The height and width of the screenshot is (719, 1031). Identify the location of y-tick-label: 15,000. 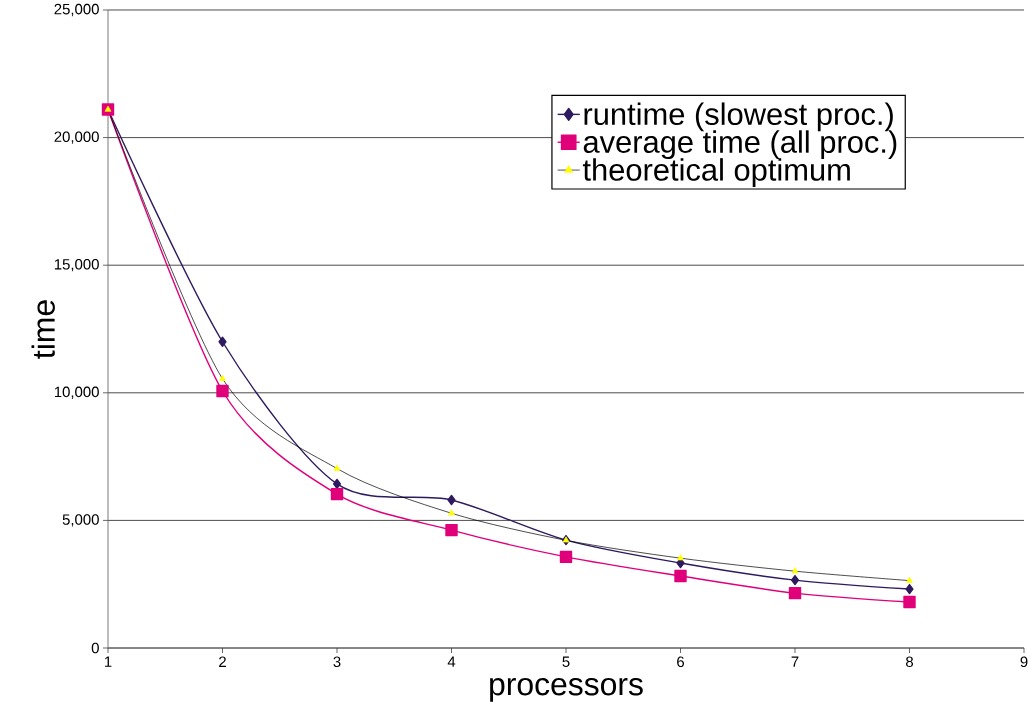
(76, 265).